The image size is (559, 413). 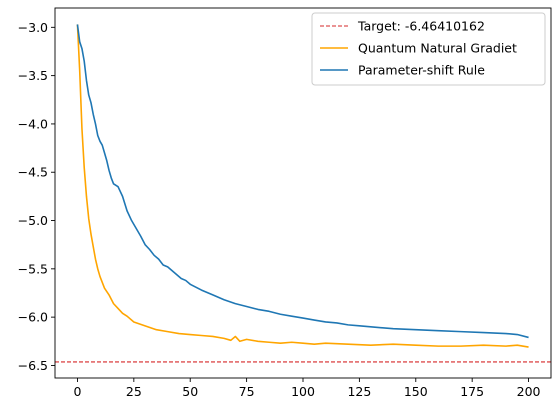 What do you see at coordinates (77, 391) in the screenshot?
I see `x-tick-label: 0` at bounding box center [77, 391].